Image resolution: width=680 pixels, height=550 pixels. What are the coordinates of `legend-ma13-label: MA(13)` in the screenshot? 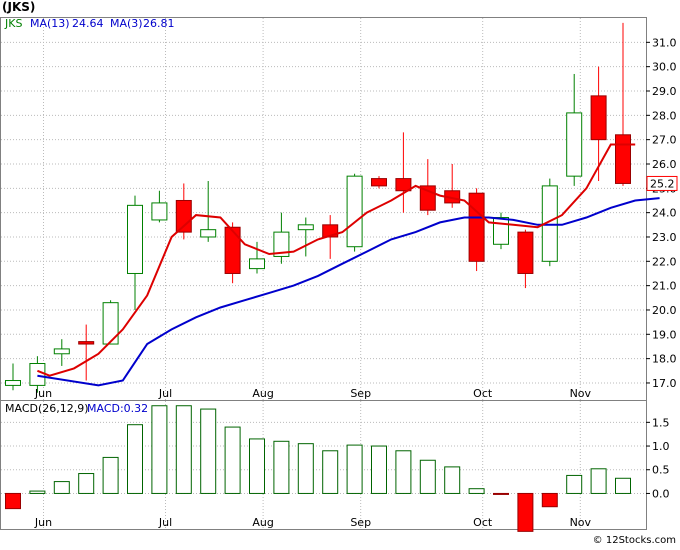 It's located at (50, 23).